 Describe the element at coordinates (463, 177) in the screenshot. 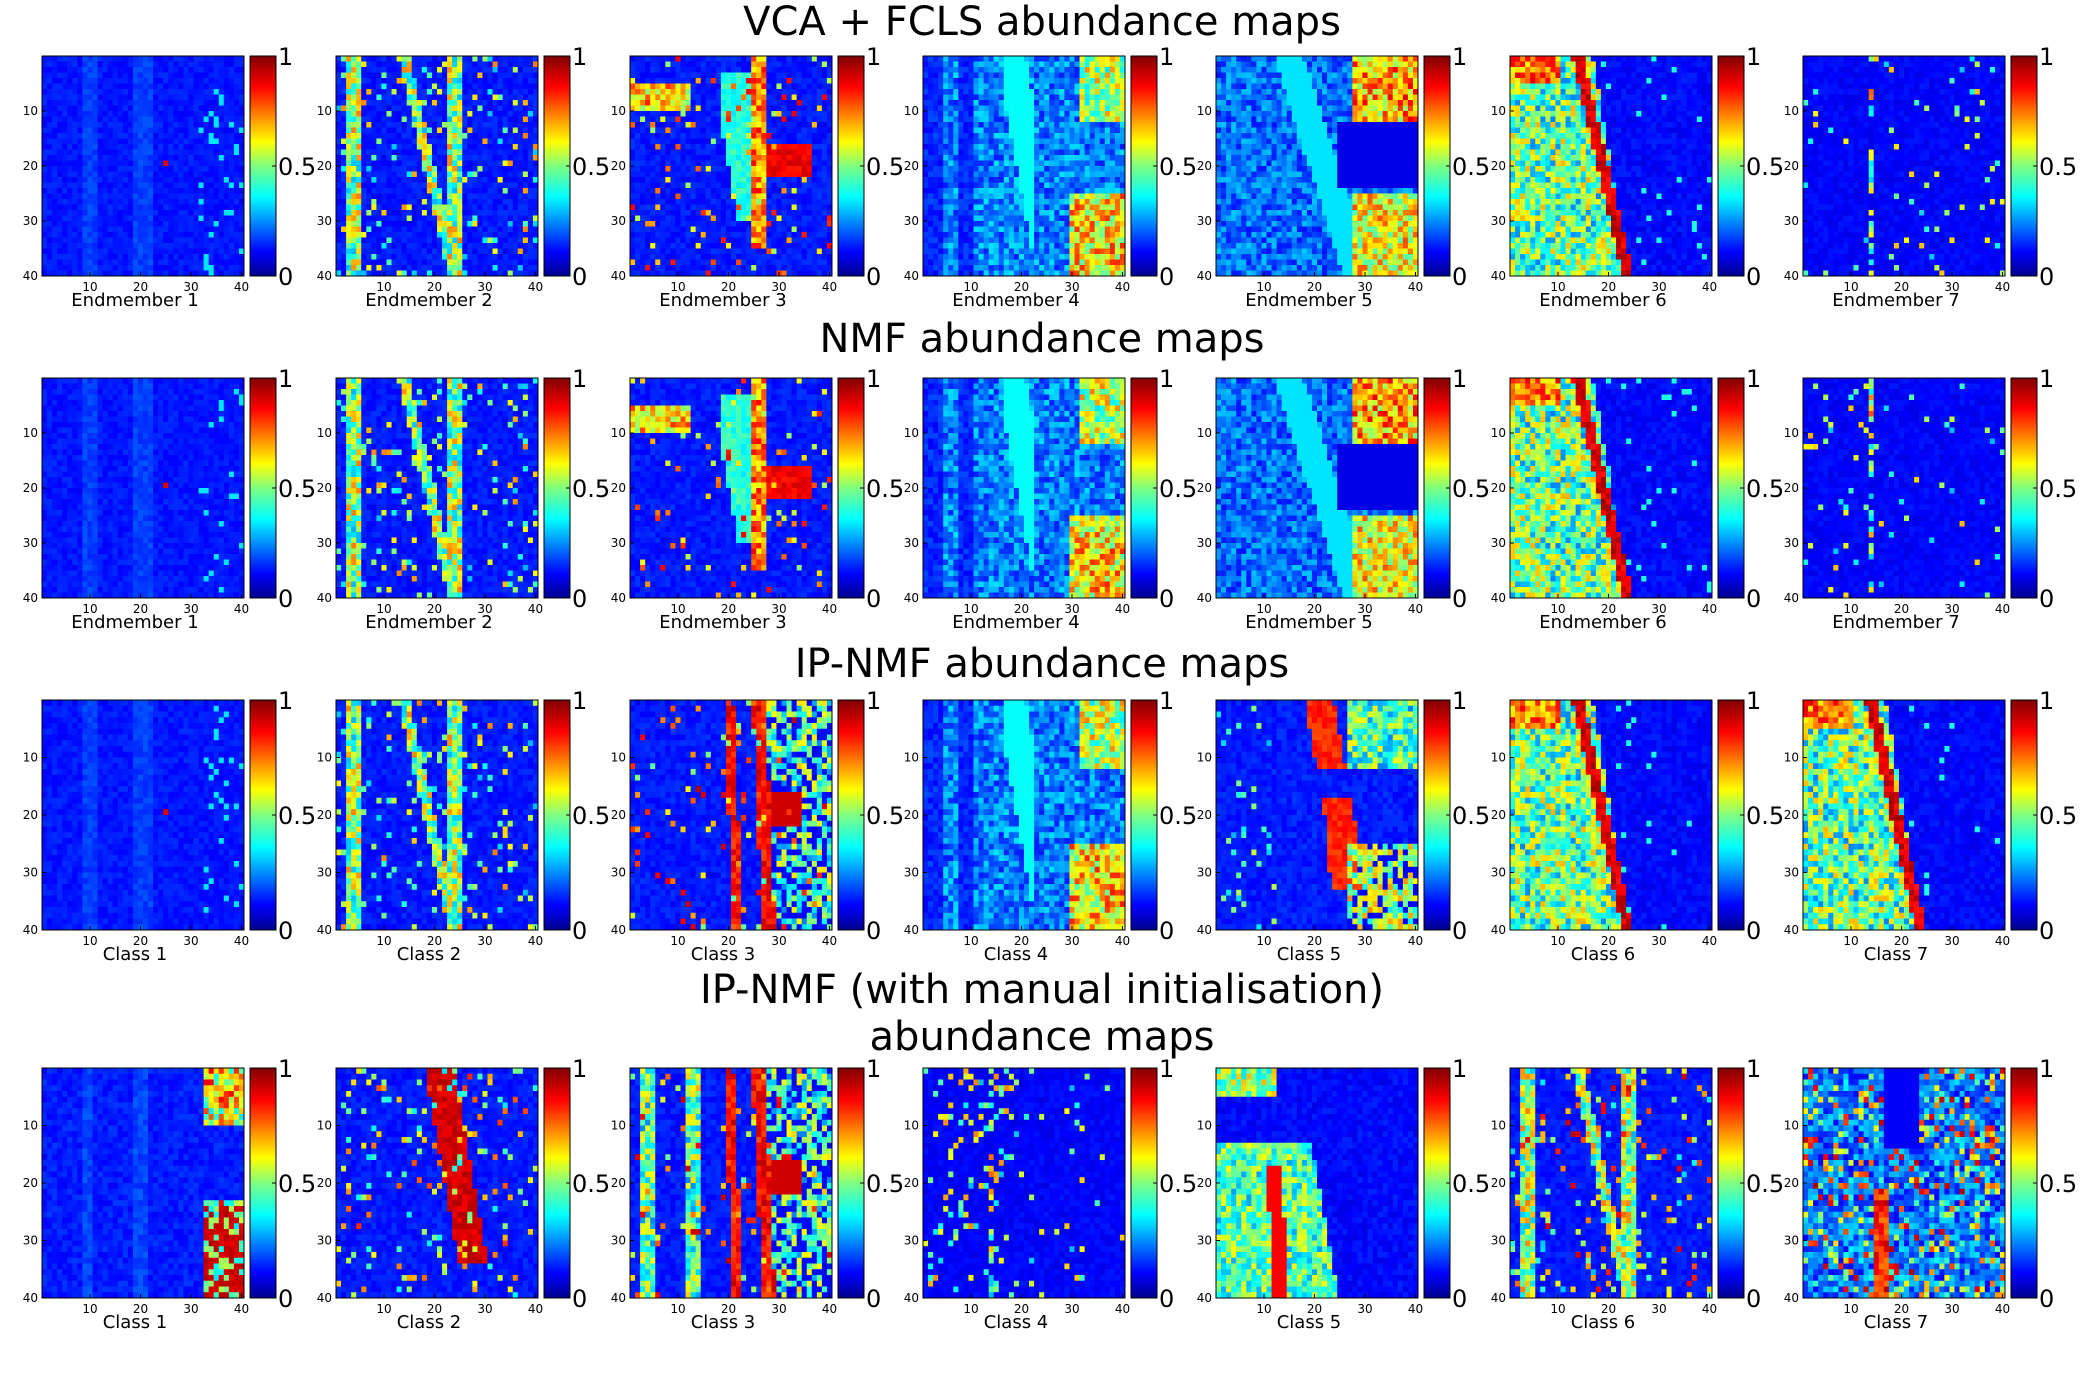

I see `abundance-map-panel: 1020304010 20 30 40Endmember 210.50` at that location.